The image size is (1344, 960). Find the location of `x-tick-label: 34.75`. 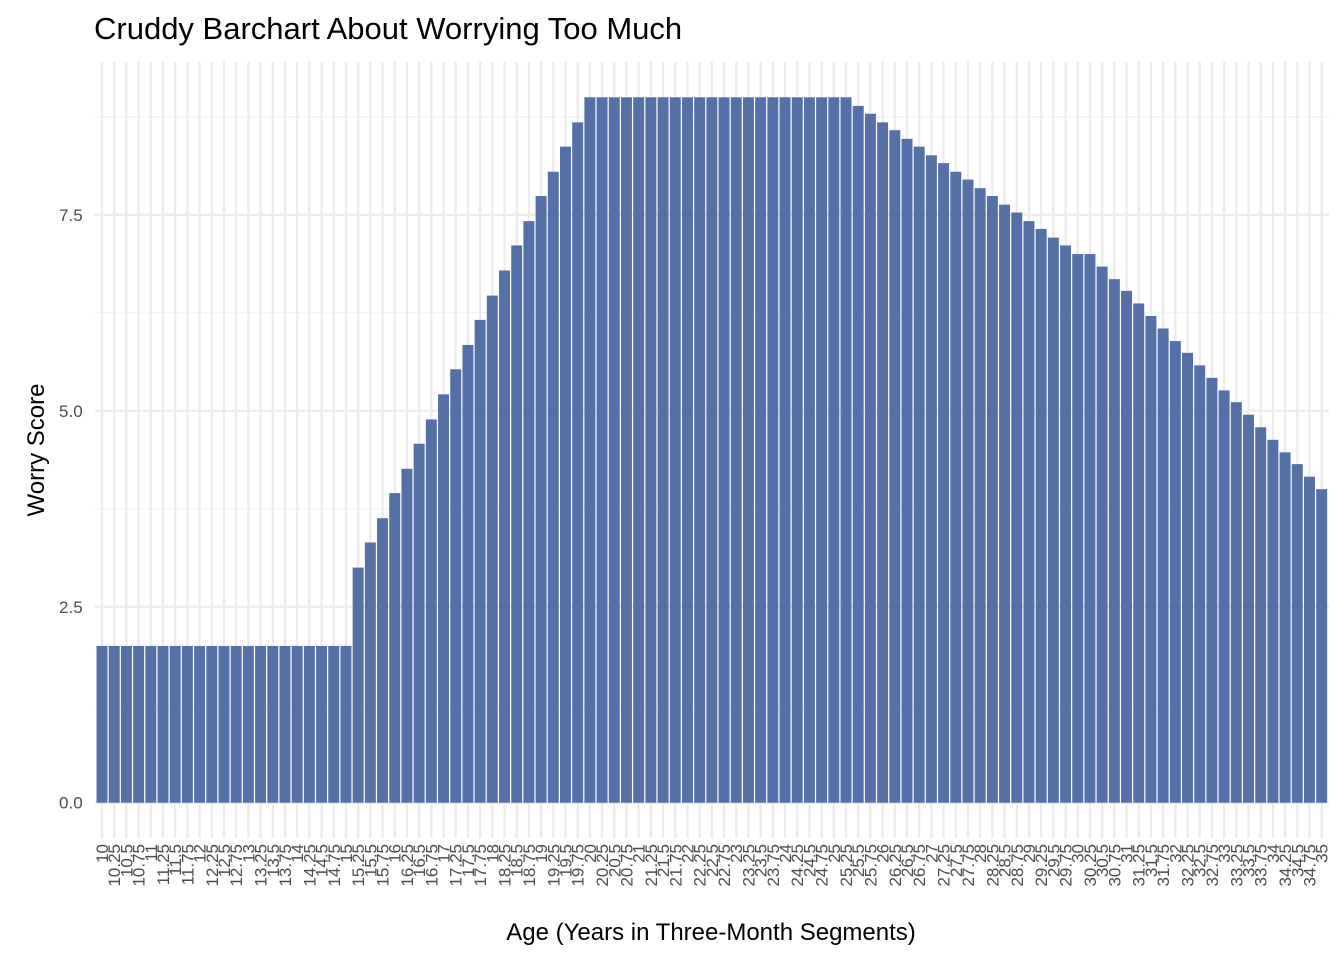

x-tick-label: 34.75 is located at coordinates (1309, 865).